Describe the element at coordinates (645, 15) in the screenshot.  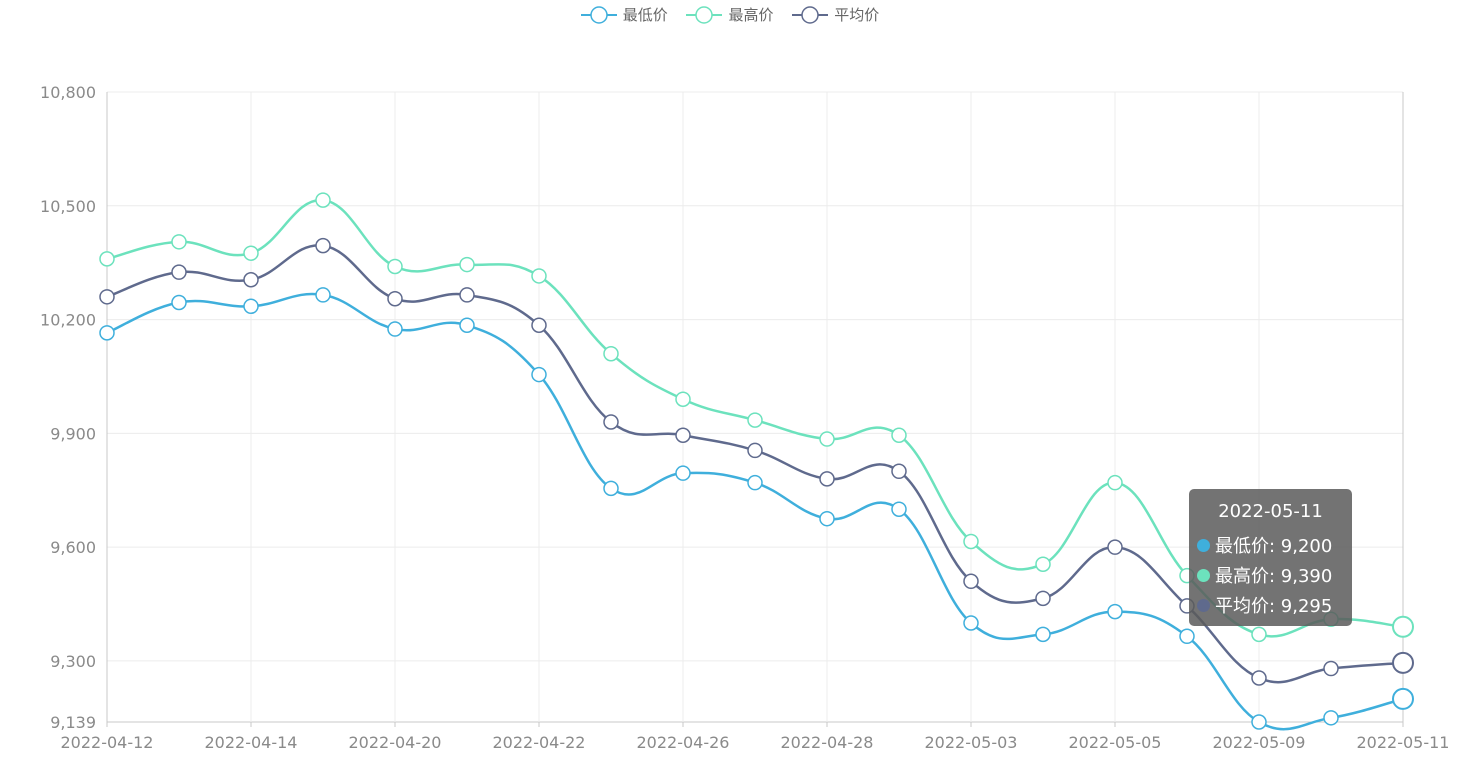
I see `legend-label-min-price: 最低价` at that location.